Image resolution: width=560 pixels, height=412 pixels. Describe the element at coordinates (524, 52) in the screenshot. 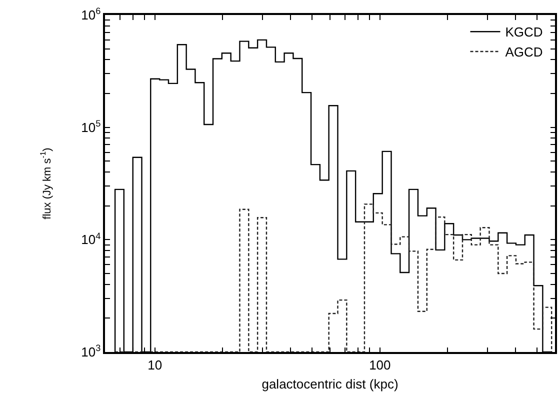

I see `legend-label: AGCD` at that location.